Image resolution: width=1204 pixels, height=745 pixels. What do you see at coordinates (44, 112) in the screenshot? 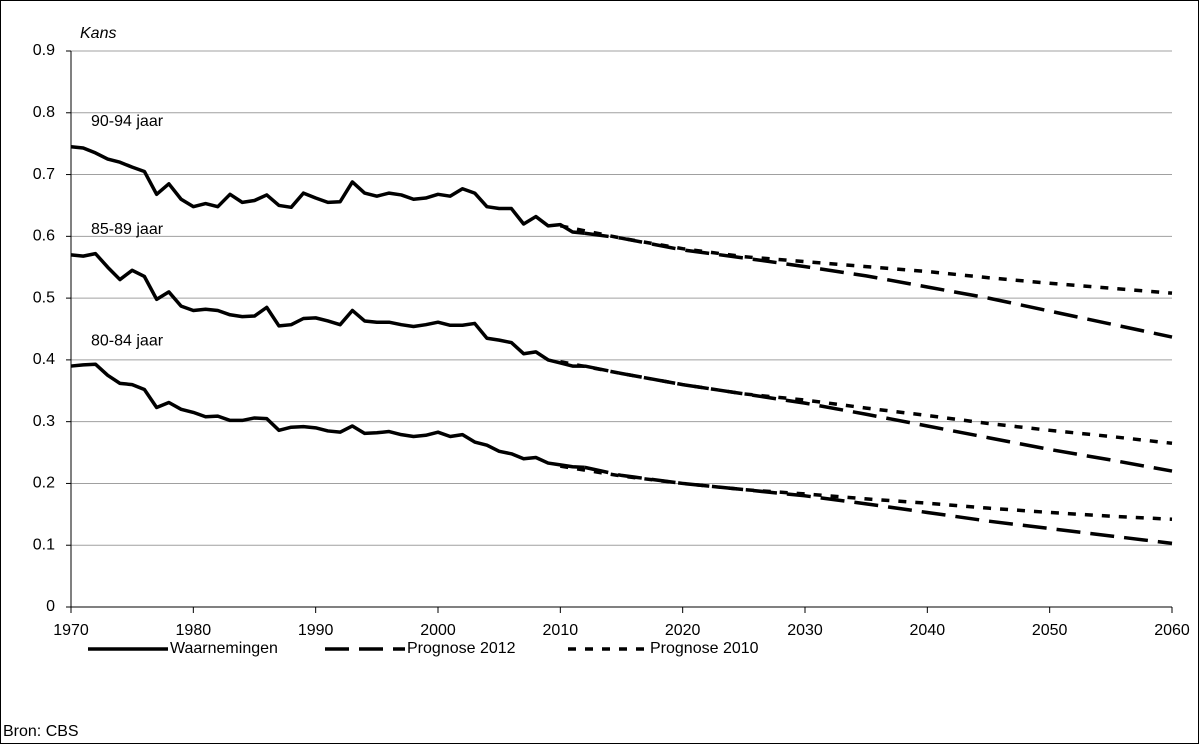
I see `y-tick-label: 0.8` at bounding box center [44, 112].